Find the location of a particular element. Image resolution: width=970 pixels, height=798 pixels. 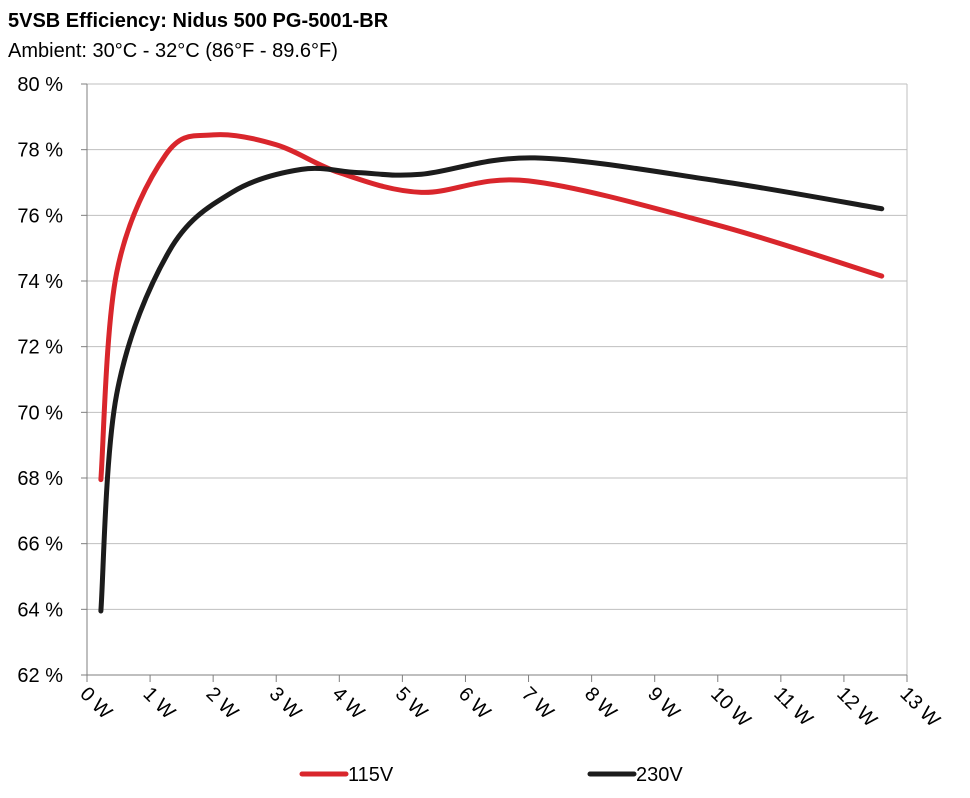

x-tick-label: 10 W is located at coordinates (730, 707).